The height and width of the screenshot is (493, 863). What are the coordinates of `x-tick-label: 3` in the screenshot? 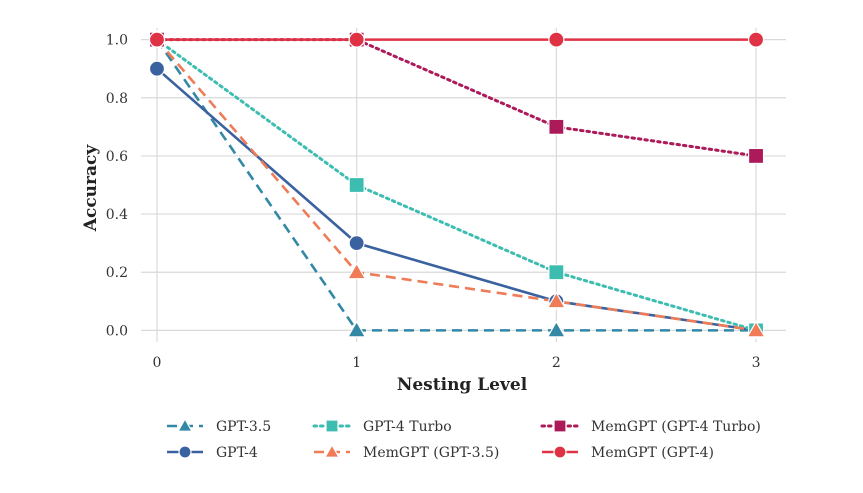 It's located at (756, 363).